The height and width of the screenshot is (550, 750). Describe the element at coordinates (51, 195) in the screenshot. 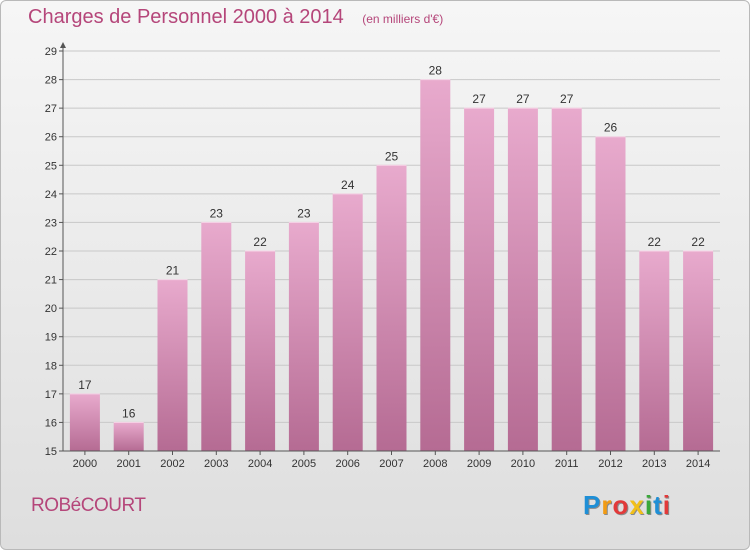

I see `y-tick-label: 24` at that location.